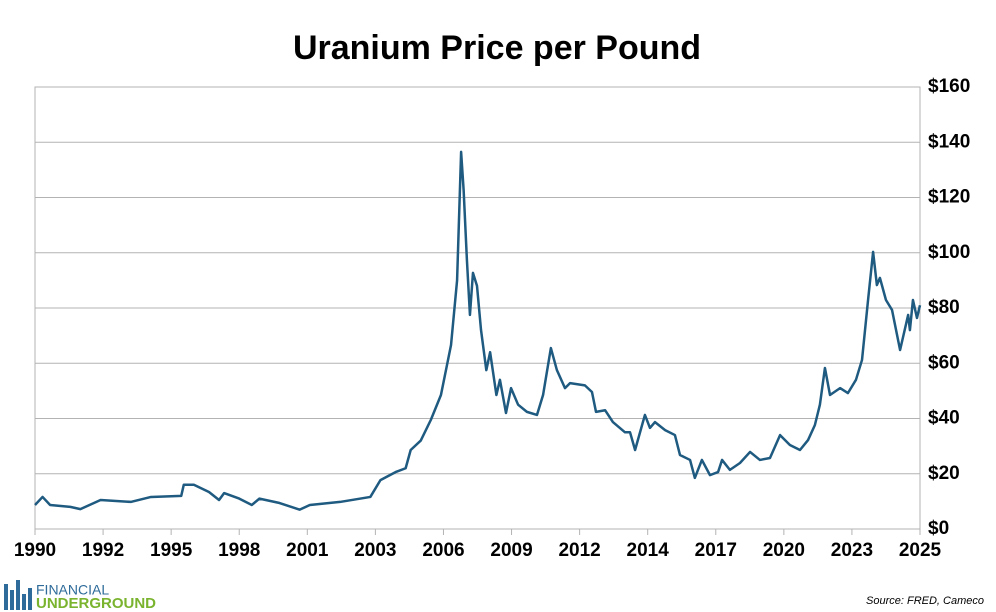 The width and height of the screenshot is (996, 612). What do you see at coordinates (949, 141) in the screenshot?
I see `y-tick-label: $140` at bounding box center [949, 141].